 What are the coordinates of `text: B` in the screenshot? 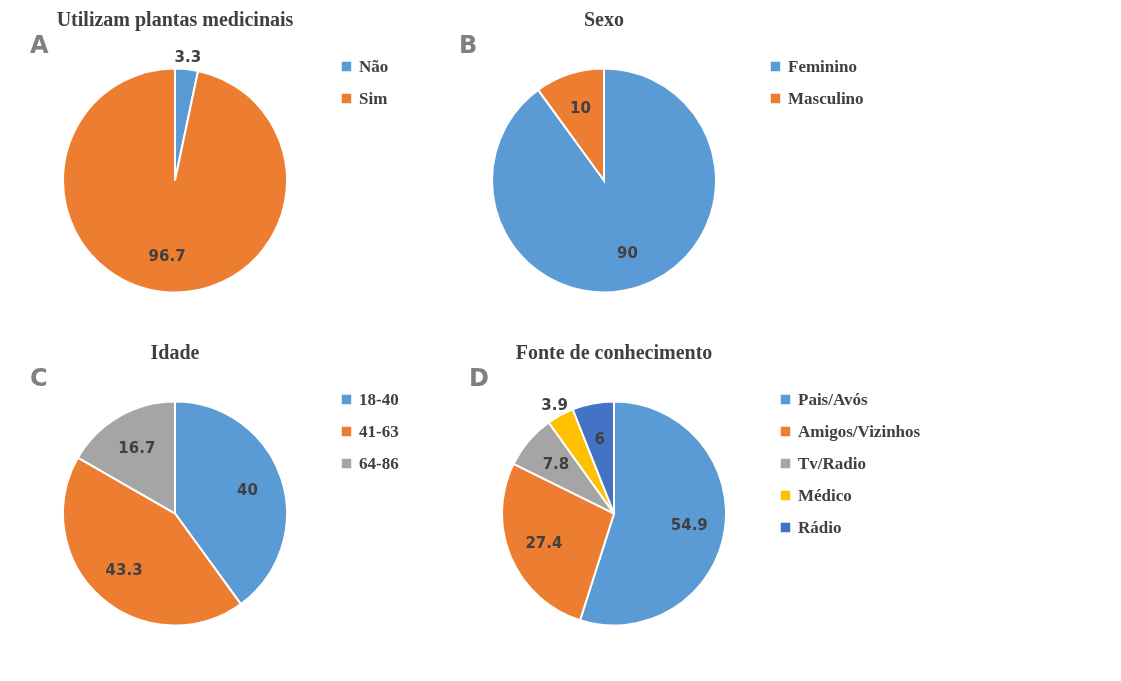 It's located at (468, 45).